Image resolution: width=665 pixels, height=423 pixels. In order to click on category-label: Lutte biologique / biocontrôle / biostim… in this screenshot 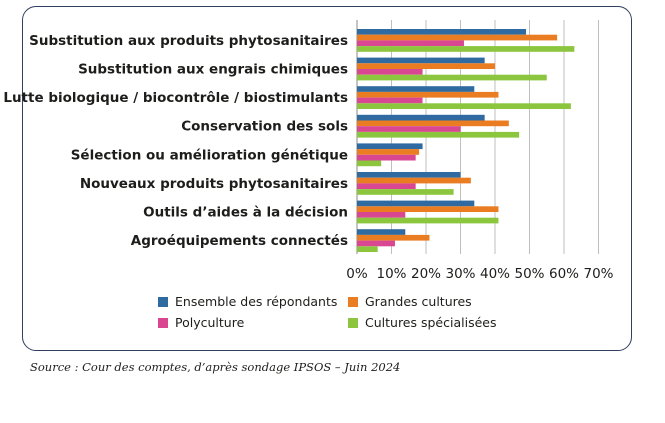, I will do `click(175, 98)`.